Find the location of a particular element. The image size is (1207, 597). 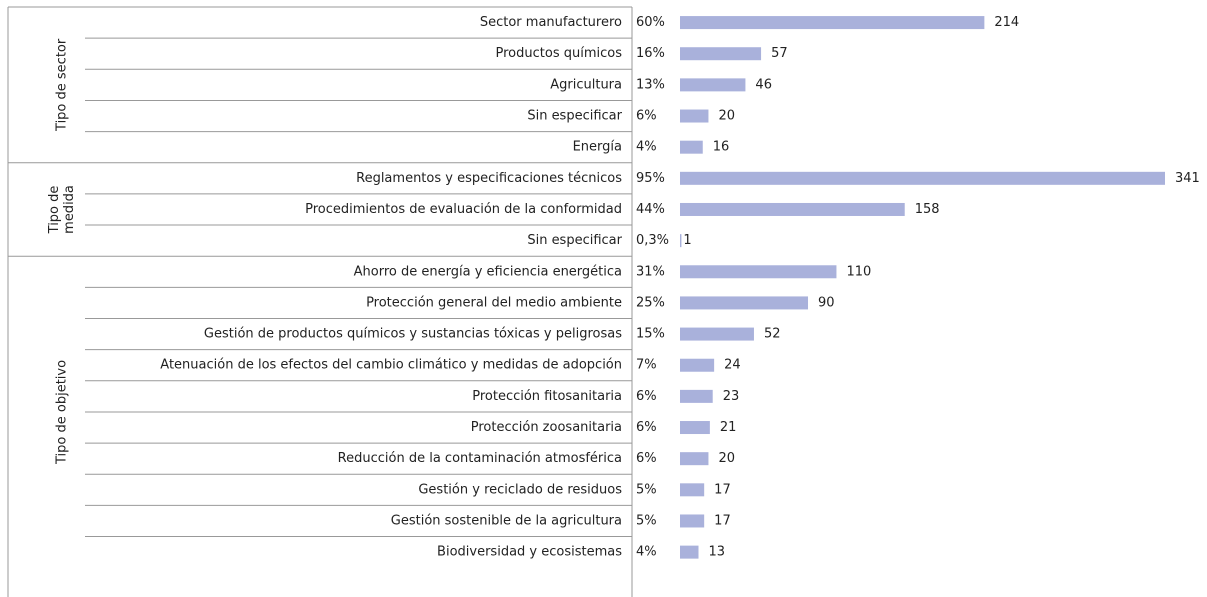

group-label: Tipo de objetivo is located at coordinates (62, 412).